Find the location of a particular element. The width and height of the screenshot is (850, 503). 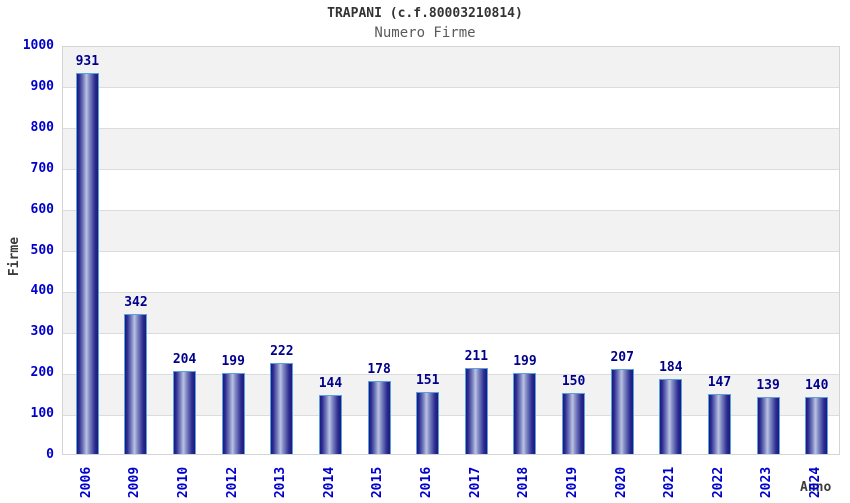

value-label-2016: 151 is located at coordinates (427, 381).